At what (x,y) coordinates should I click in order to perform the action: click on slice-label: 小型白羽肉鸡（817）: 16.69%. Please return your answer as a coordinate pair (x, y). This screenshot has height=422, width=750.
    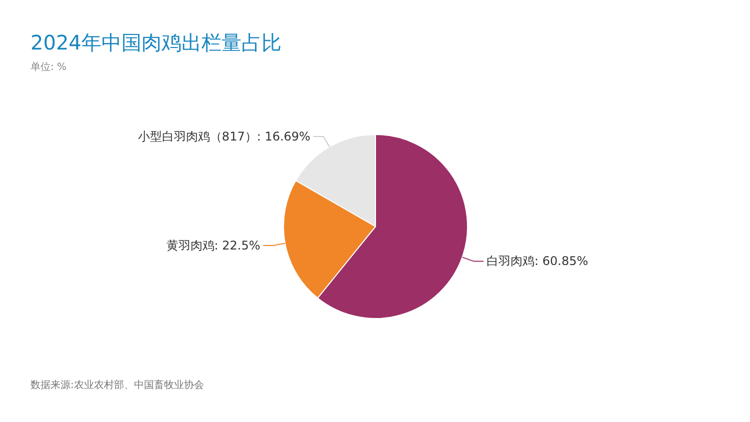
    Looking at the image, I should click on (224, 136).